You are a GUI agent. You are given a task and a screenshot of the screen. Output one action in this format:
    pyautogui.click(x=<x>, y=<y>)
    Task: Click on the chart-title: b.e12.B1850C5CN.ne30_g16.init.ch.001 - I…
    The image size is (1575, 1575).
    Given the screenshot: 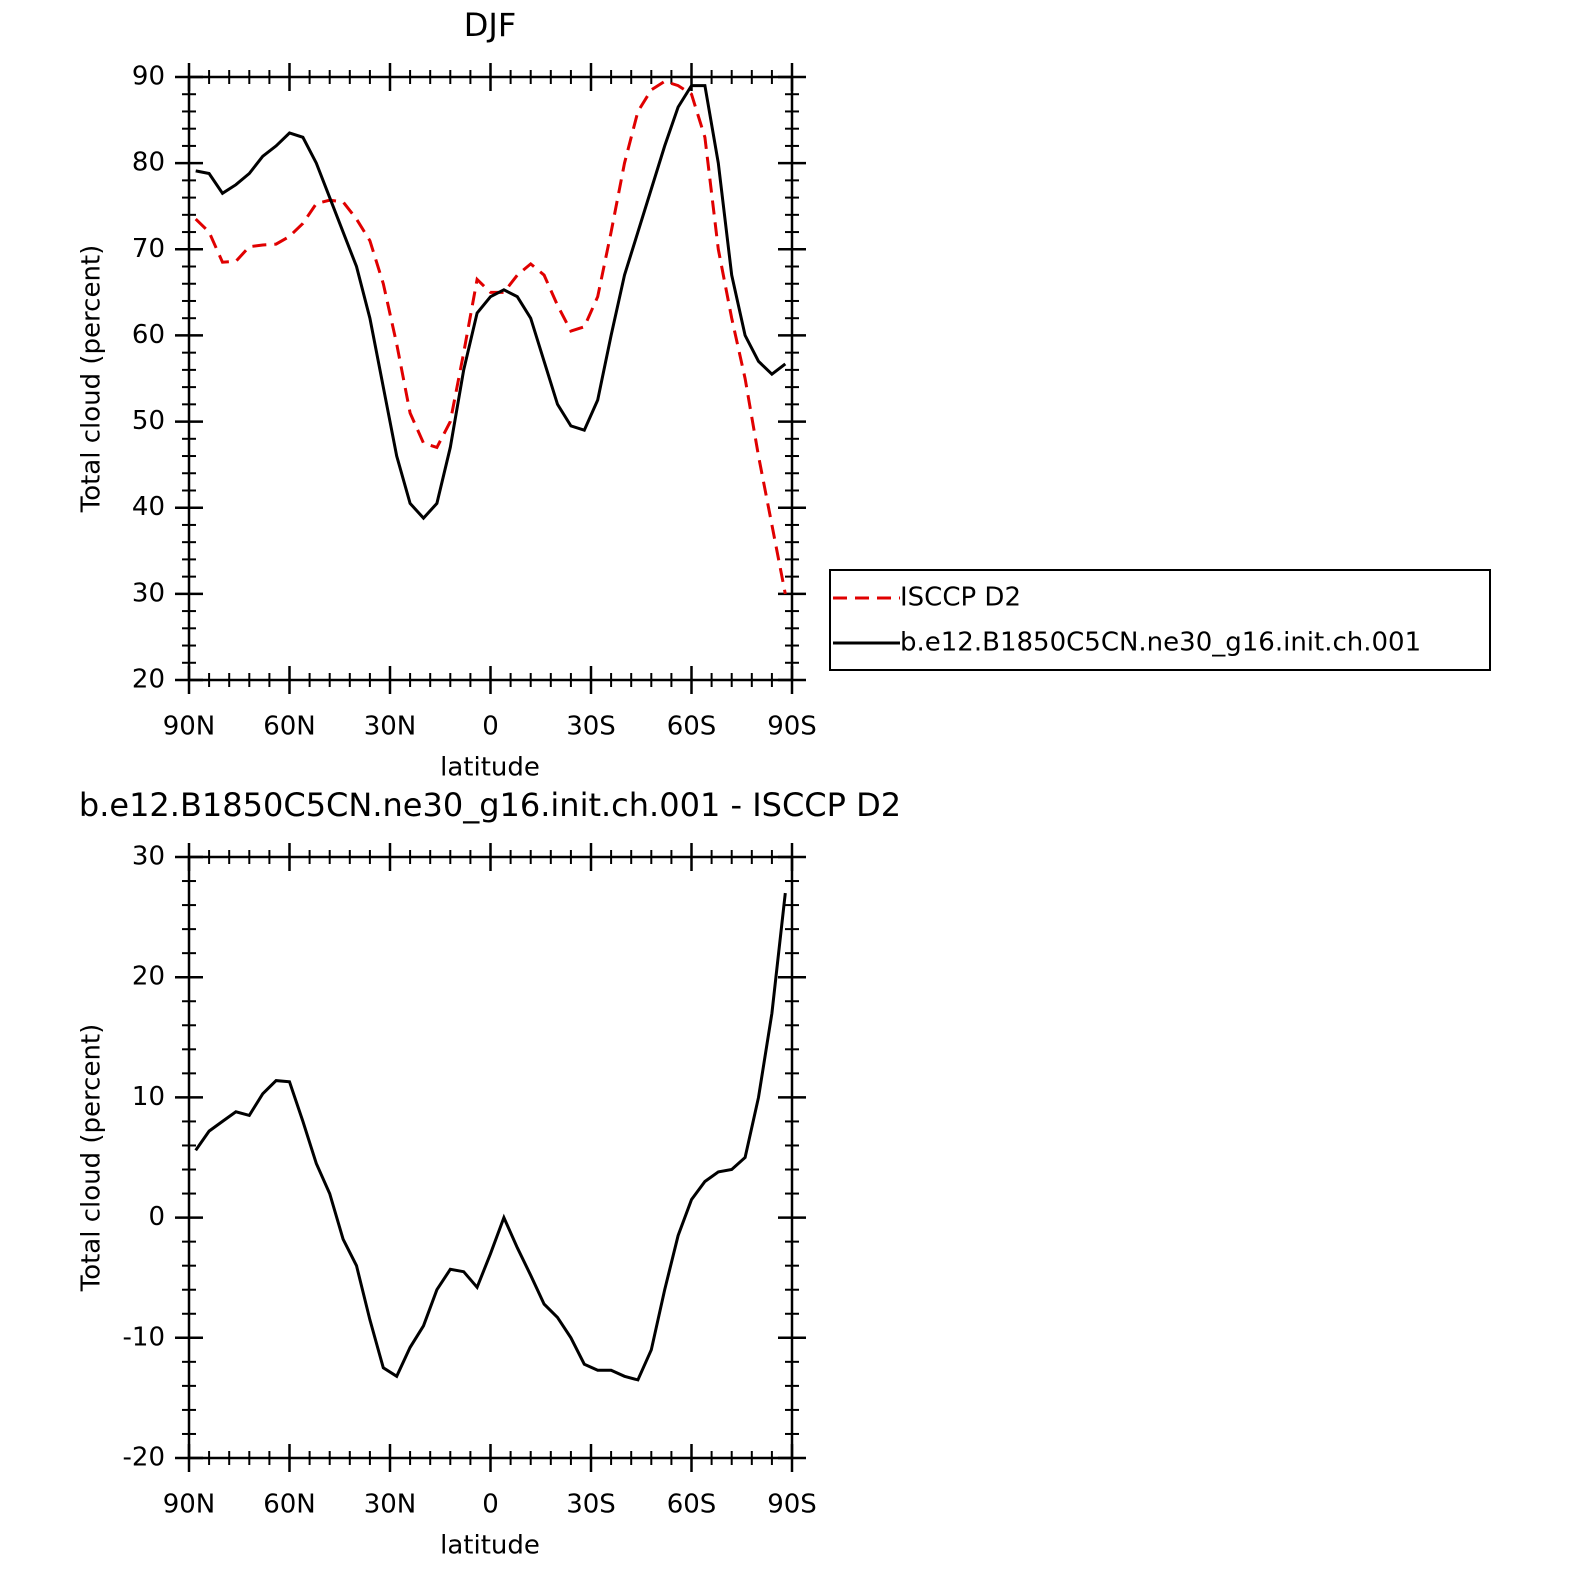 What is the action you would take?
    pyautogui.click(x=490, y=805)
    